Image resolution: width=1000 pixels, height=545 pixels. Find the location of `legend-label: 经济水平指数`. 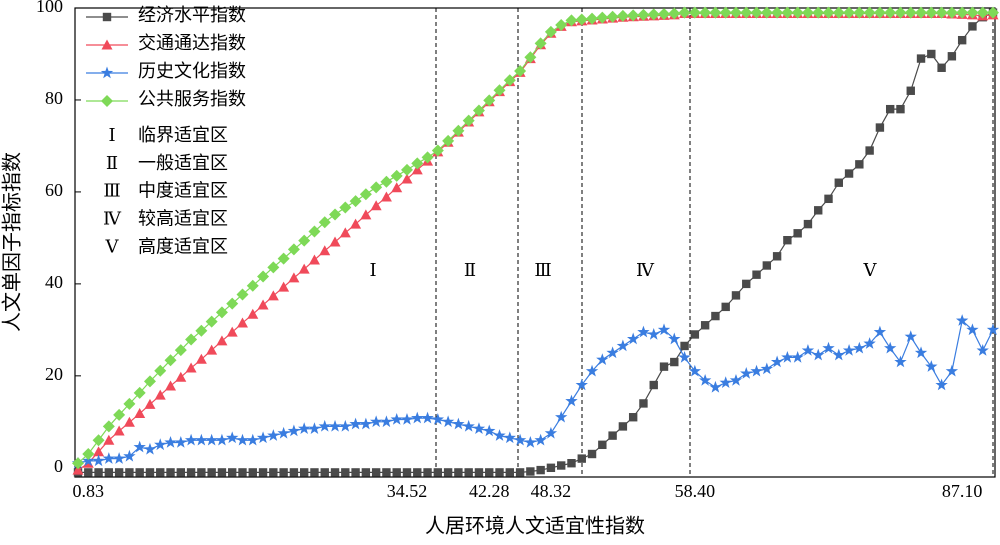

legend-label: 经济水平指数 is located at coordinates (192, 15).